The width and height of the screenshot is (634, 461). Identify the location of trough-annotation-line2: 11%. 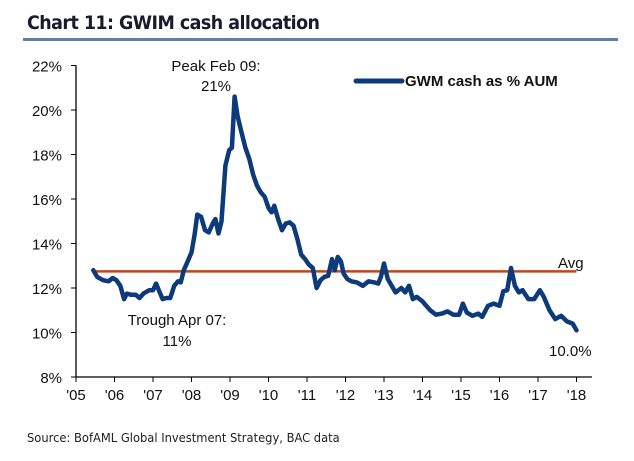
(177, 341).